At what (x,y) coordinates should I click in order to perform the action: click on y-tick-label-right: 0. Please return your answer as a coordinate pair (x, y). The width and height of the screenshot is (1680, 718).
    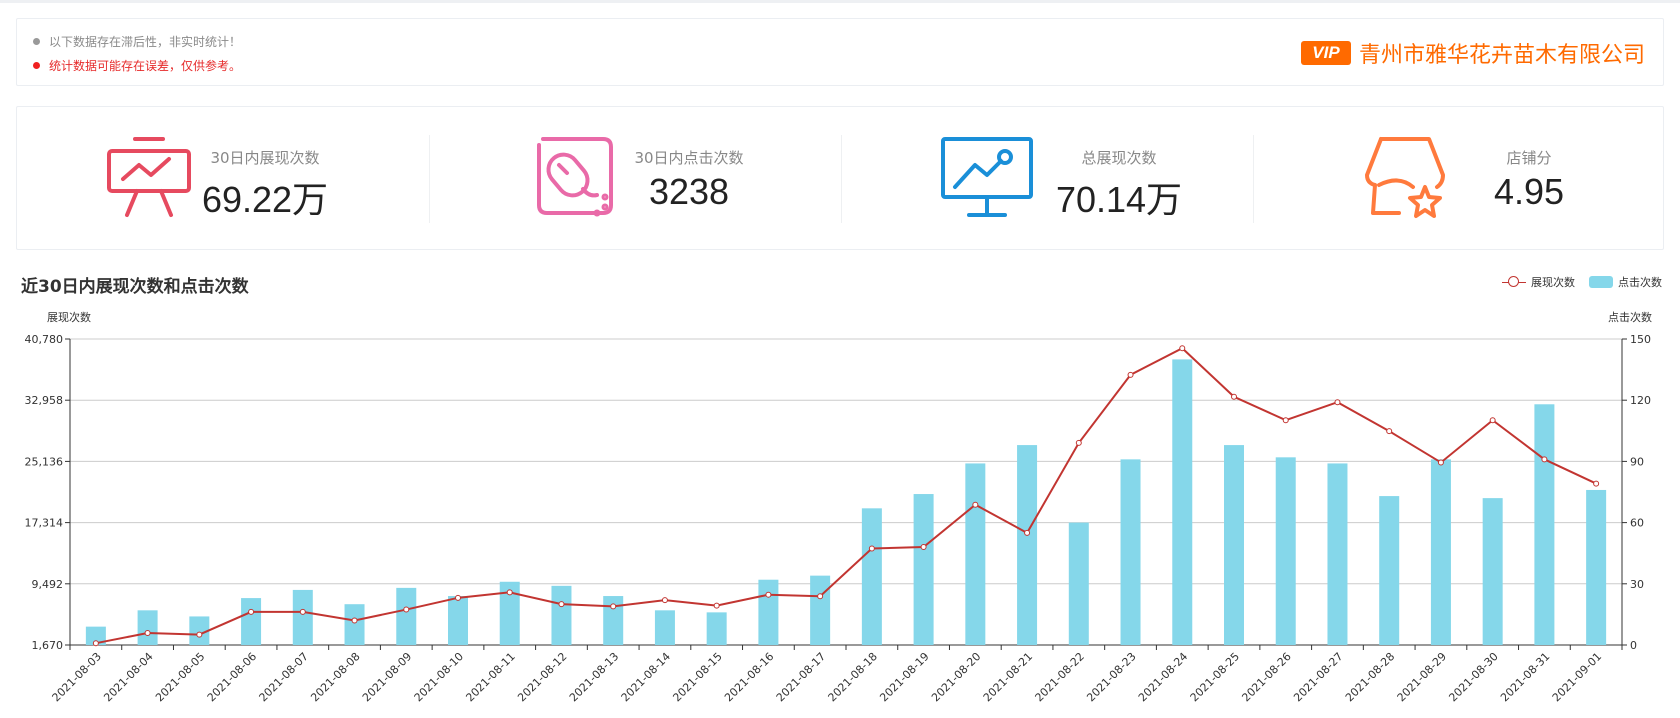
    Looking at the image, I should click on (1633, 645).